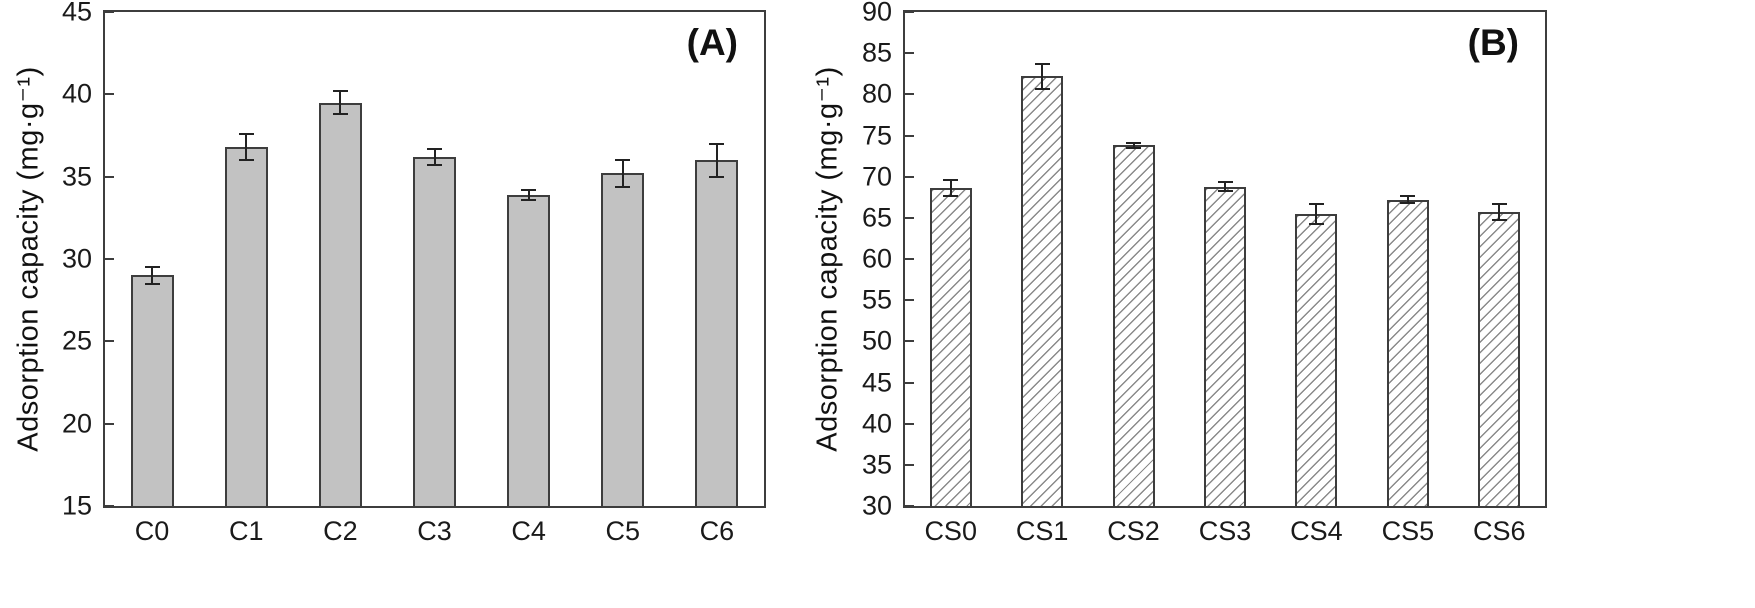  I want to click on bar-CS4, so click(1316, 359).